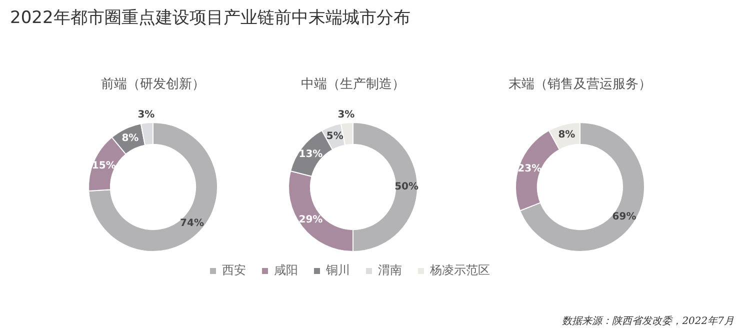 This screenshot has height=335, width=744. Describe the element at coordinates (153, 85) in the screenshot. I see `chart-title: 前端（研发创新）` at that location.